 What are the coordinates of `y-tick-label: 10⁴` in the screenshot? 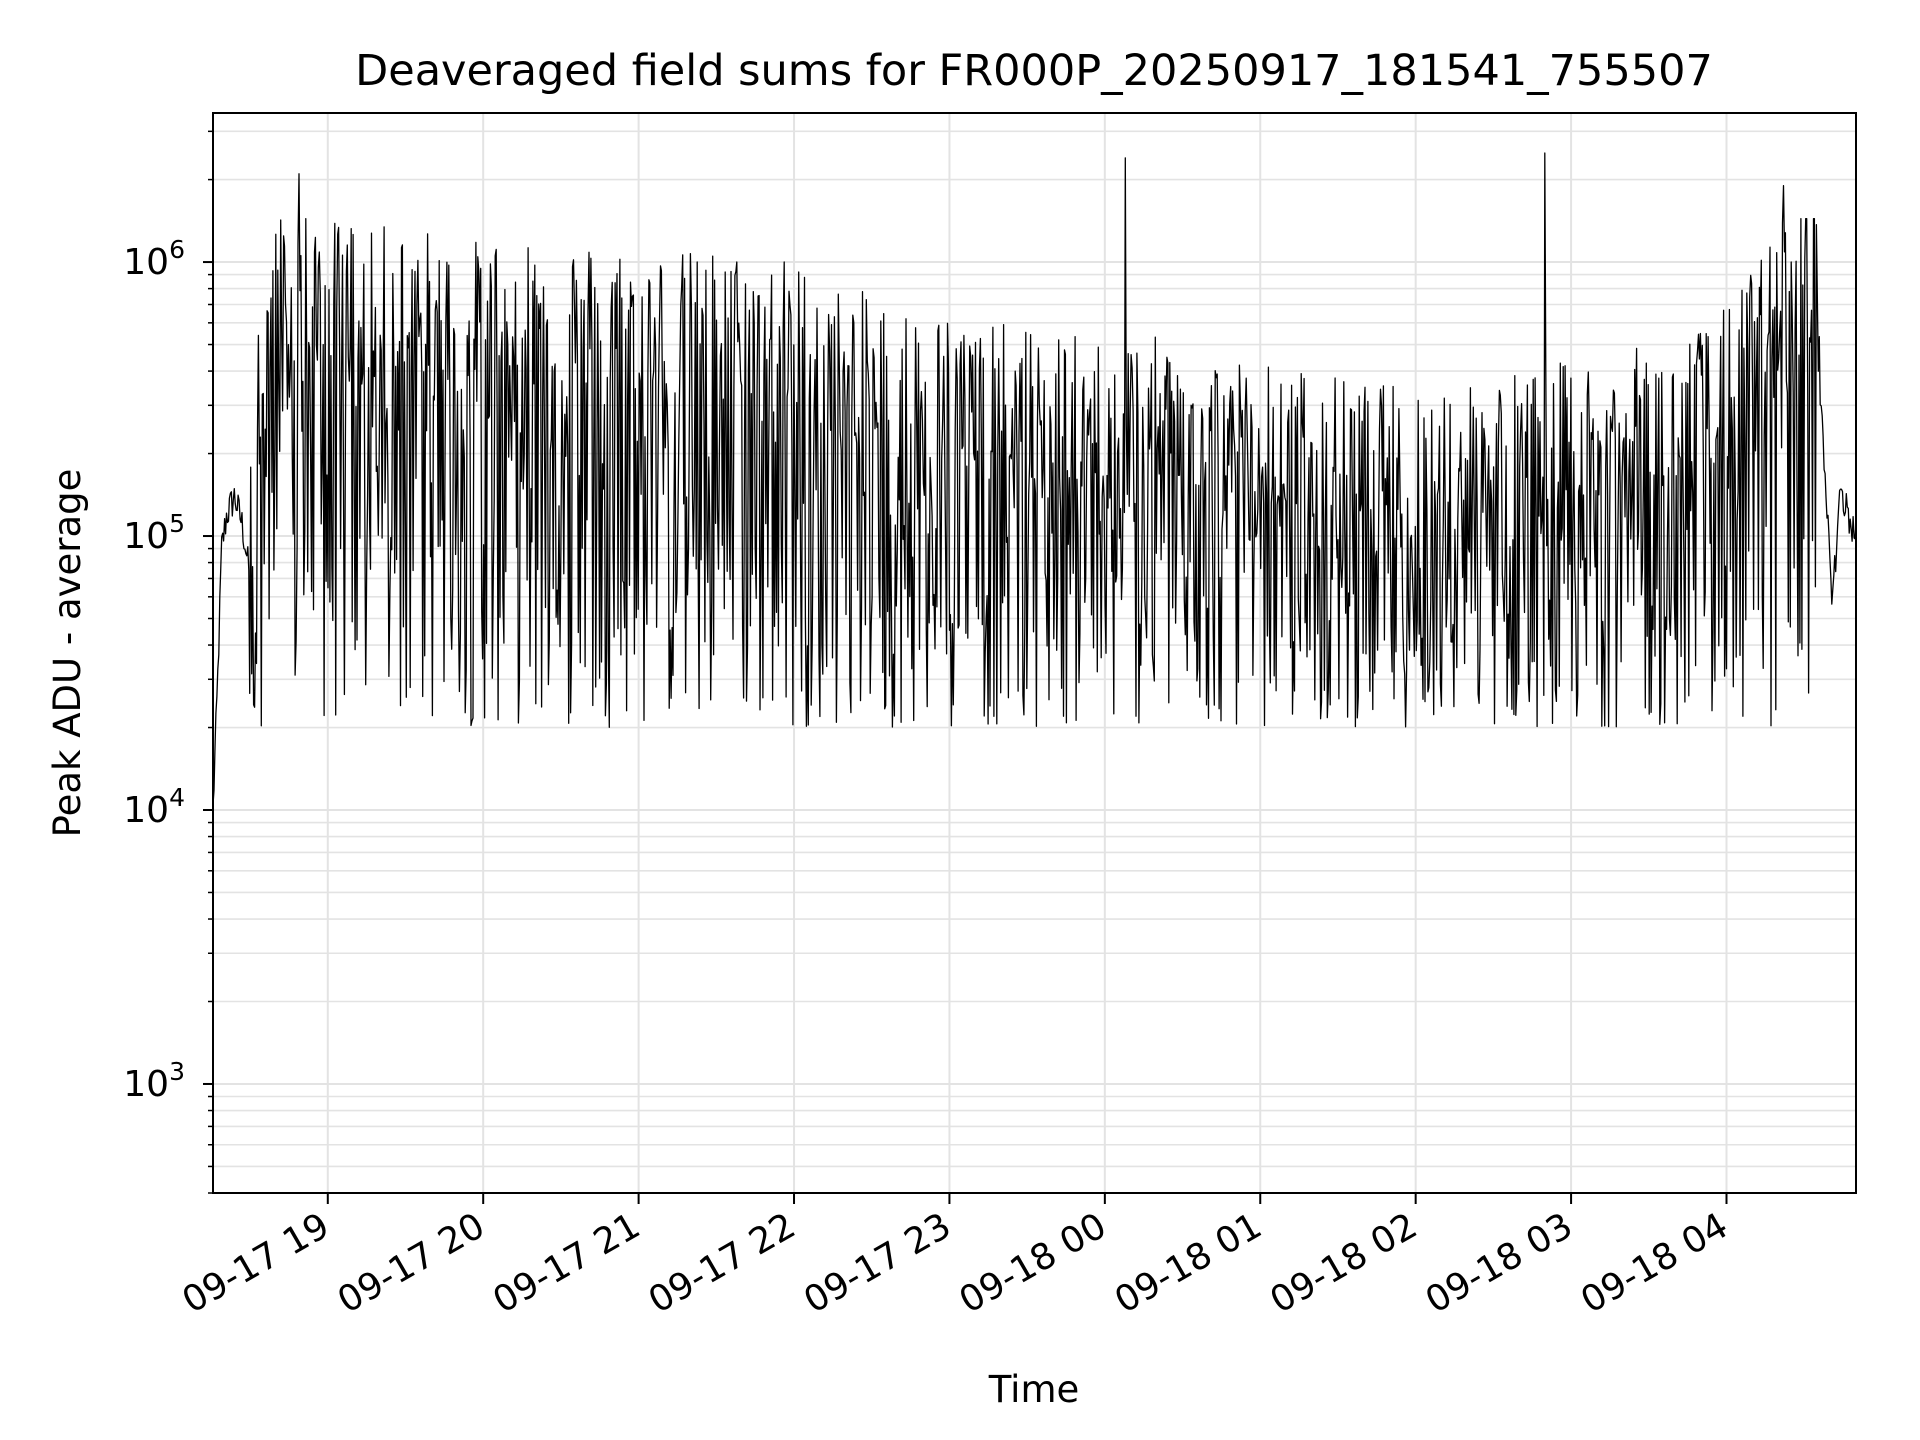 It's located at (154, 807).